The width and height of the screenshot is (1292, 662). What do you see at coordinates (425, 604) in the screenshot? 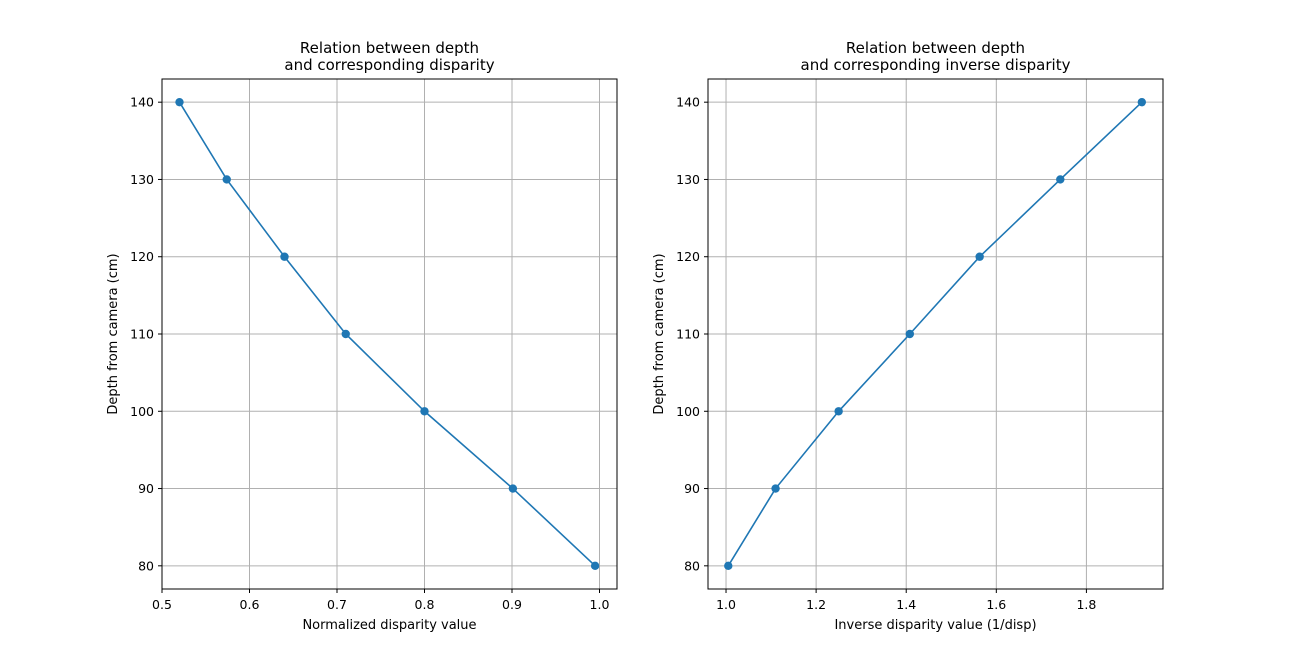
I see `x-tick-label: 0.8` at bounding box center [425, 604].